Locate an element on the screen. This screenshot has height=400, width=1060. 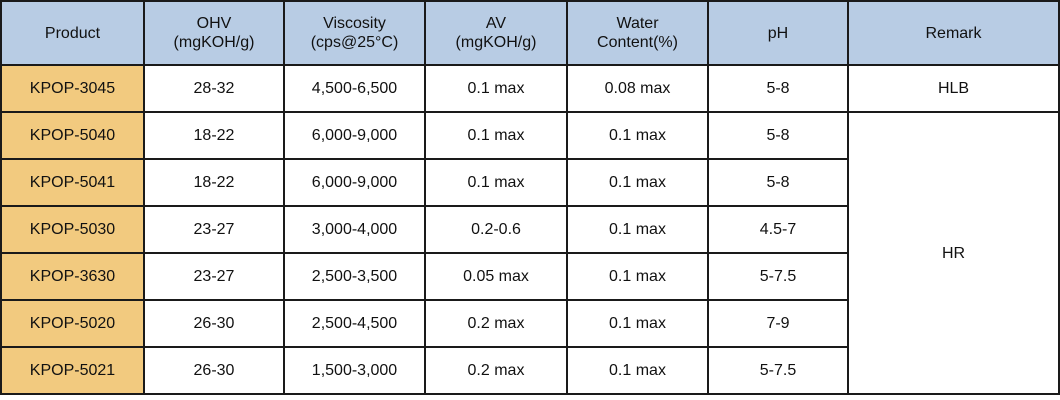
header-viscosity: Viscosity (cps@25°C) is located at coordinates (354, 33).